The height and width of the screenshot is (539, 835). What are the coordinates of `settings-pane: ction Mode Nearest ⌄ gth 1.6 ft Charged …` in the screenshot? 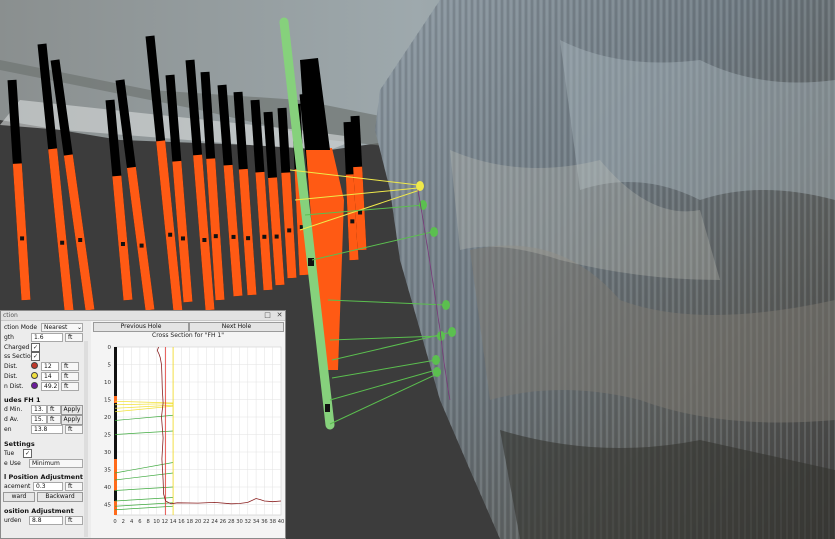 It's located at (45, 429).